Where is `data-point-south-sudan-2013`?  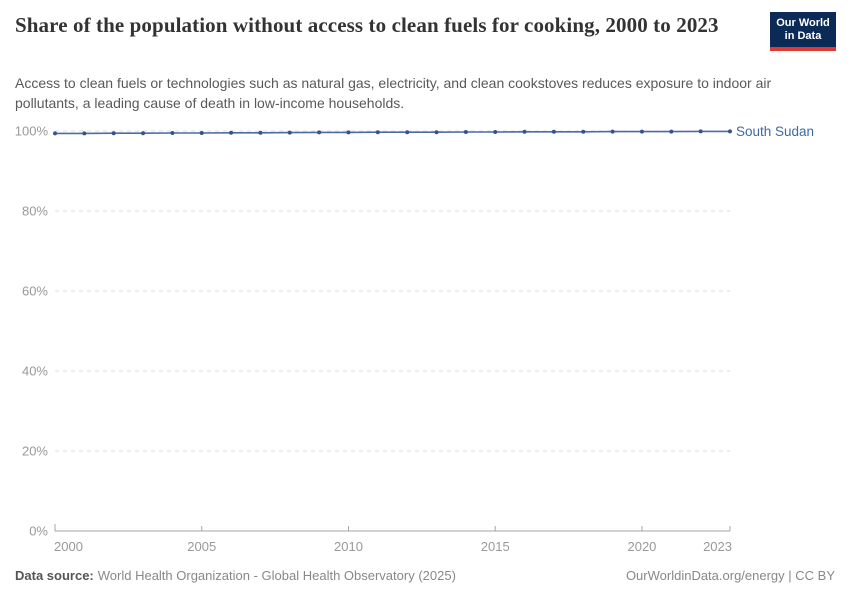 data-point-south-sudan-2013 is located at coordinates (436, 132).